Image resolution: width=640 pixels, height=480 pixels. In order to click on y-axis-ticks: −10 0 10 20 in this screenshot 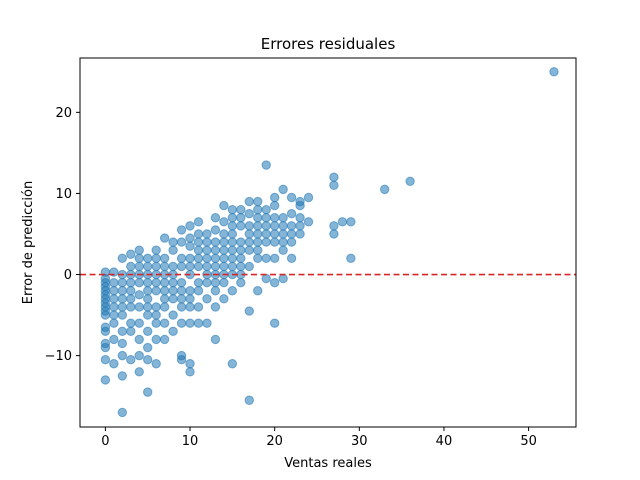, I will do `click(62, 235)`.